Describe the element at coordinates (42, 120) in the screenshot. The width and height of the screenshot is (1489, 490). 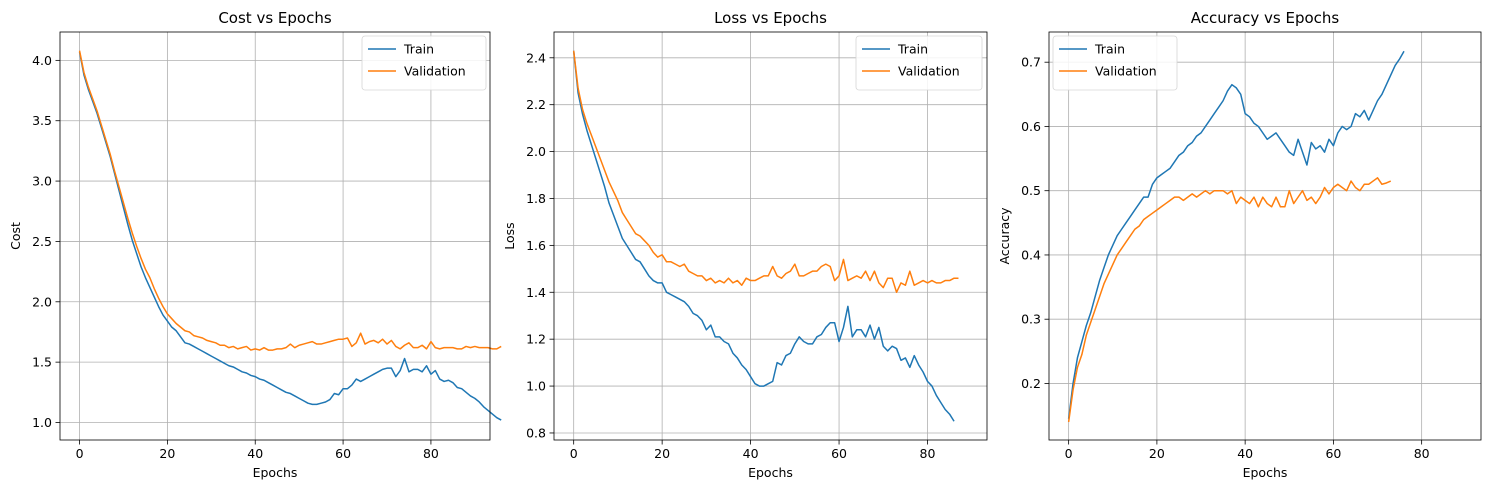
I see `y-tick-label: 3.5` at that location.